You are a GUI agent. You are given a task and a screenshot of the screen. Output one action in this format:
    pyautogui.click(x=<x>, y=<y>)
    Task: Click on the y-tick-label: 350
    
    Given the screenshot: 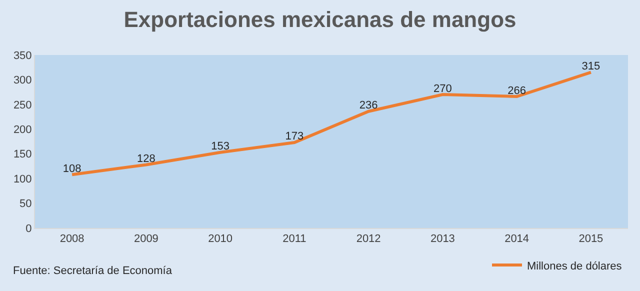 What is the action you would take?
    pyautogui.click(x=22, y=56)
    